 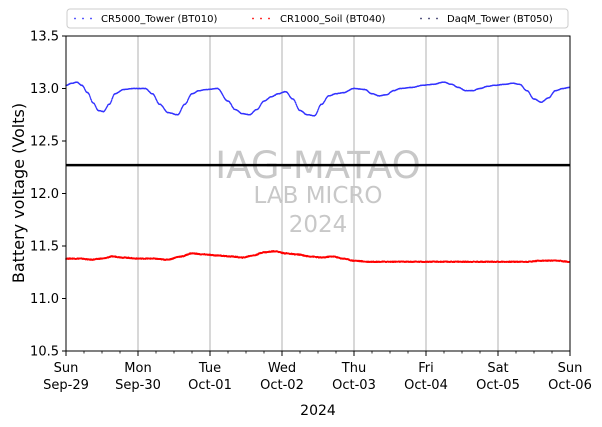 I want to click on x-tick-label-date: Oct-04, so click(x=426, y=385).